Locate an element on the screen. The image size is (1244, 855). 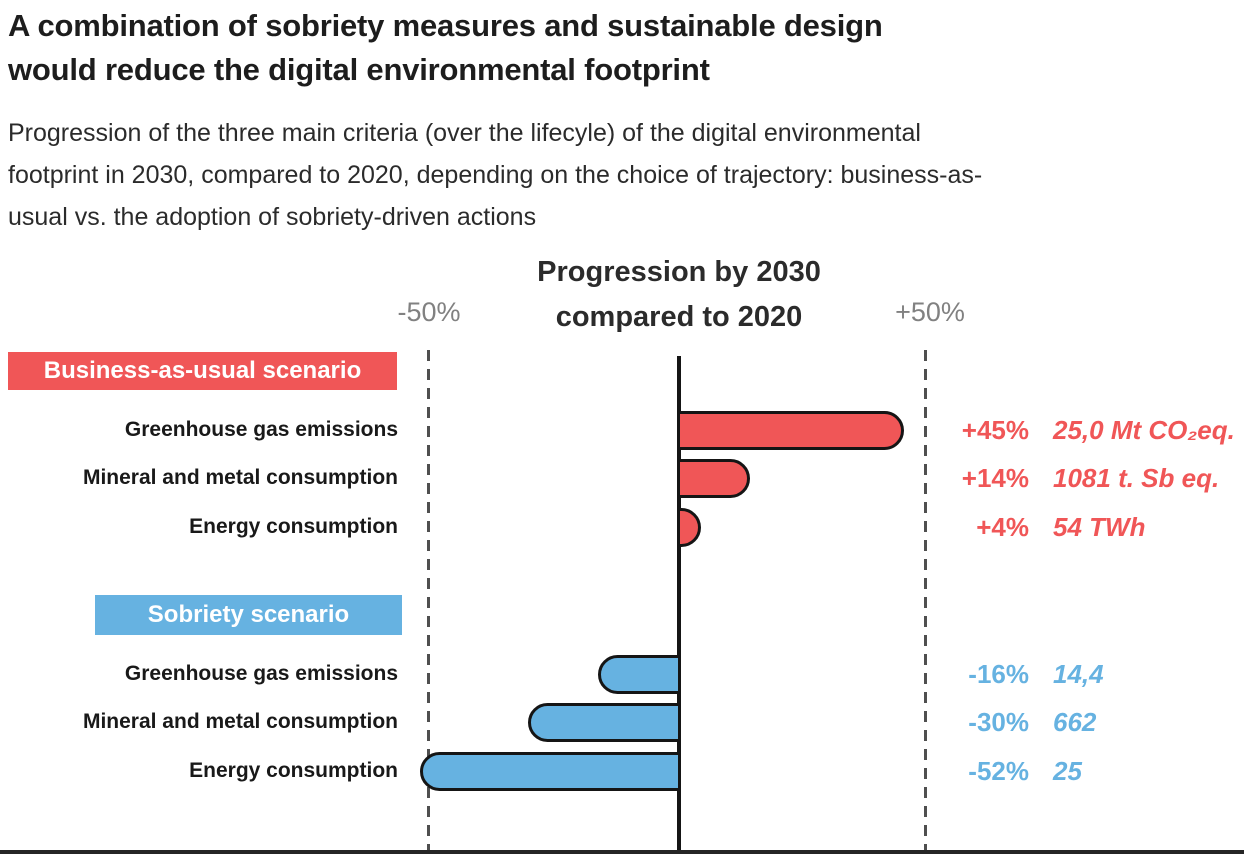
axis-tick-plus50: +50% is located at coordinates (930, 312).